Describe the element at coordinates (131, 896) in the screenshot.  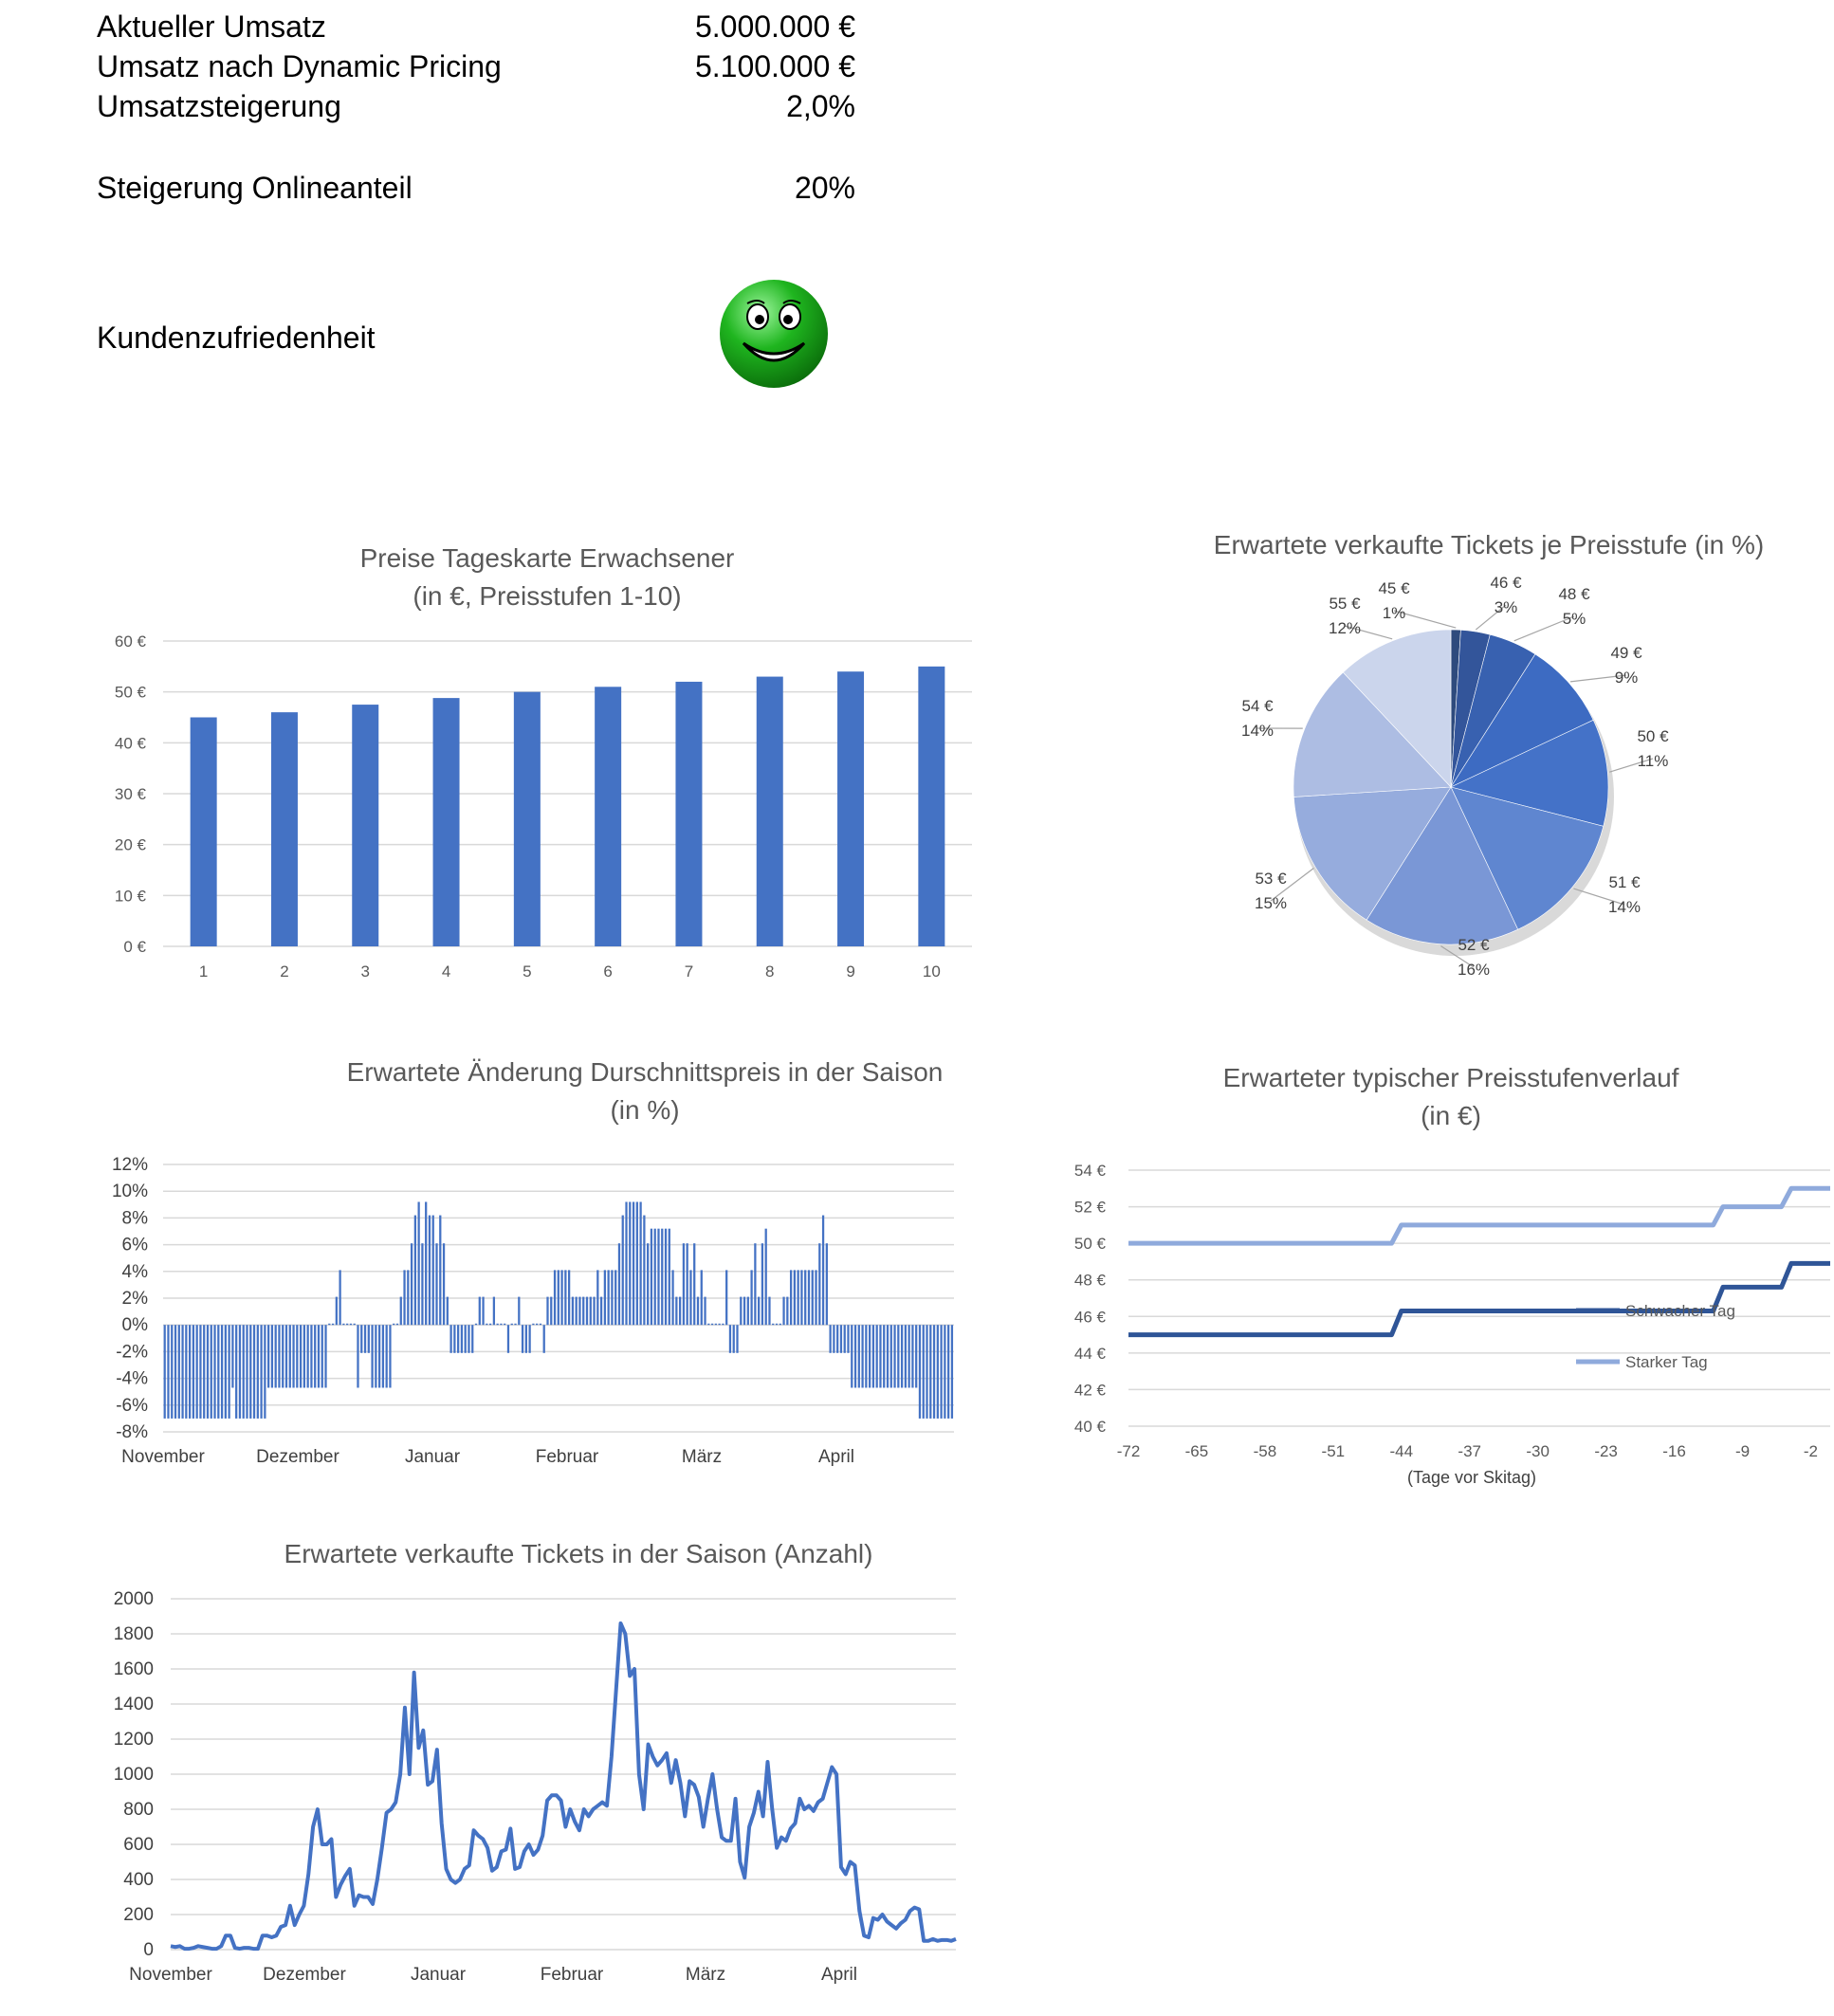
I see `y-tick-label: 10 €` at that location.